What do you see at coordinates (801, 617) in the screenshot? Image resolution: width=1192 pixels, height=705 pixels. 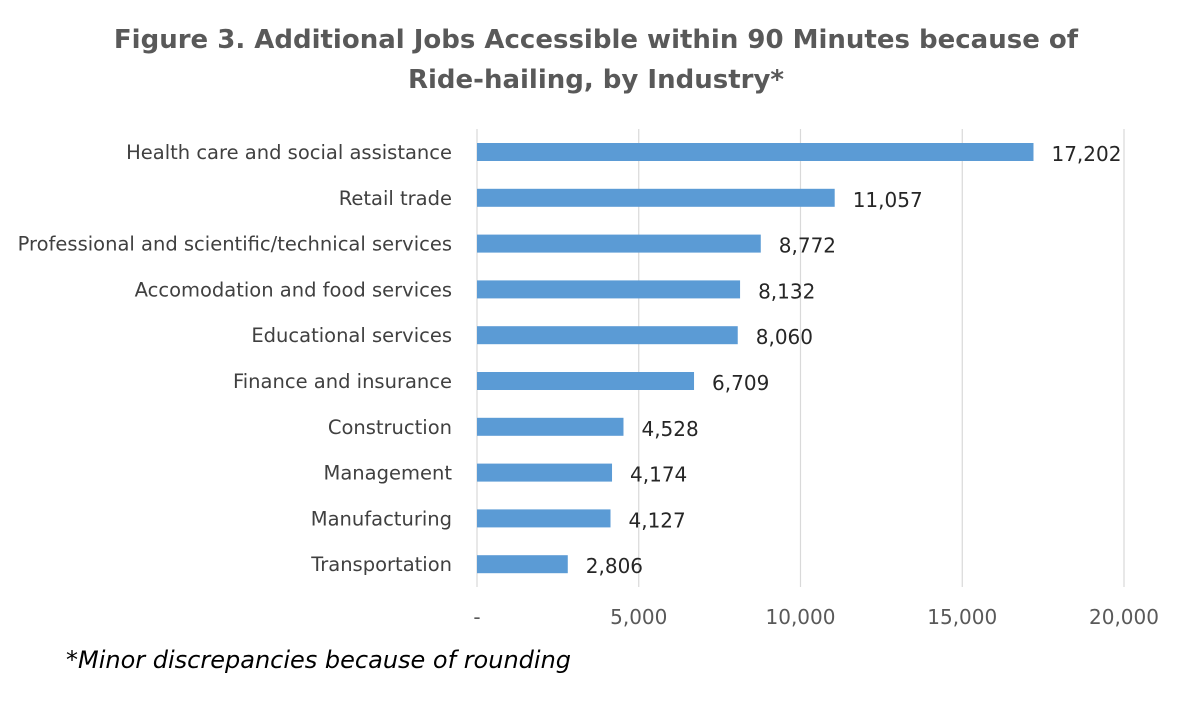 I see `x-tick-label: 10,000` at bounding box center [801, 617].